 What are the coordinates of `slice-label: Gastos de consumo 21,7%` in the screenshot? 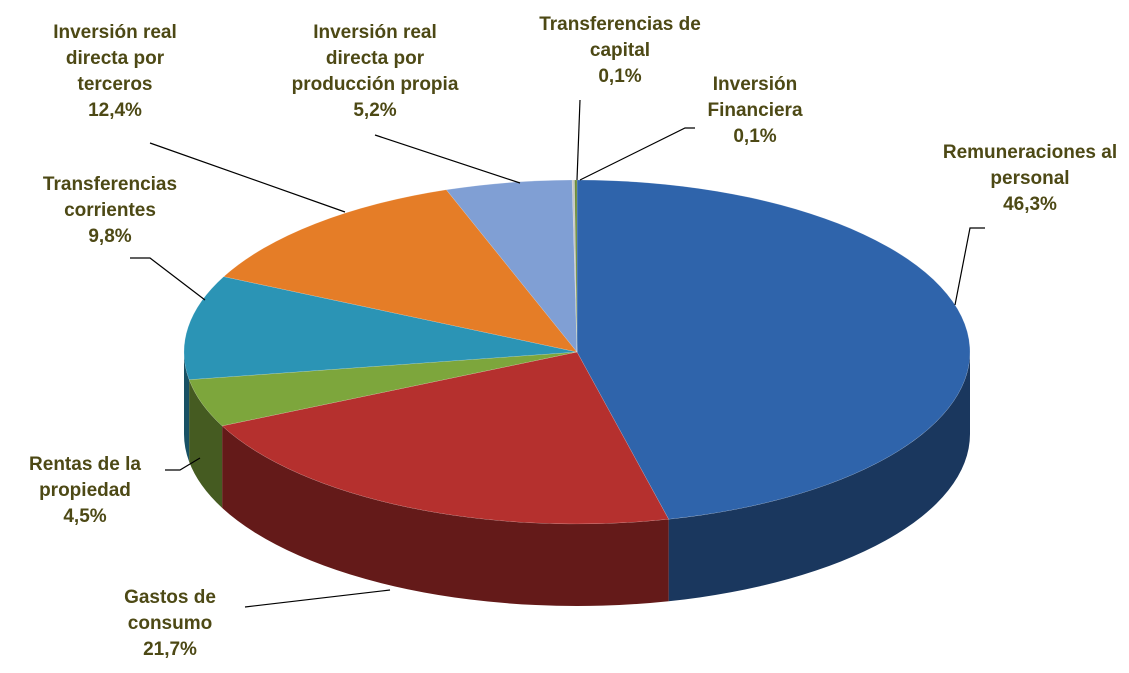 It's located at (170, 624).